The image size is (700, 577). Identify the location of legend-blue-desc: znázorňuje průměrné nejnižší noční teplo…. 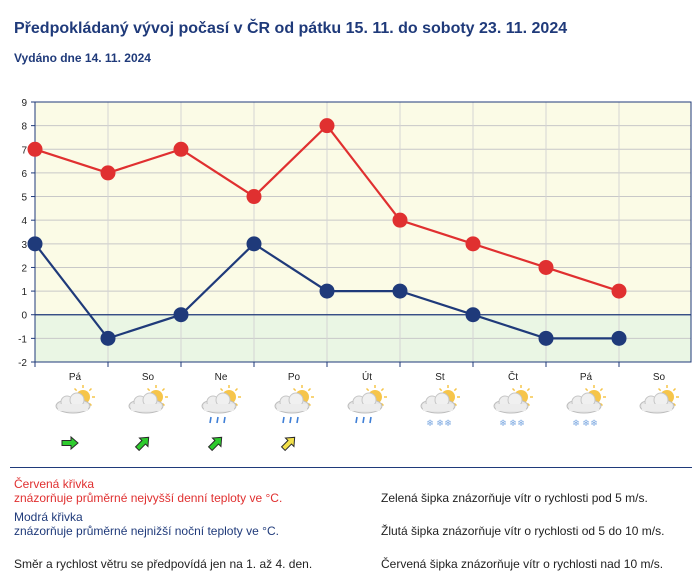
(146, 531).